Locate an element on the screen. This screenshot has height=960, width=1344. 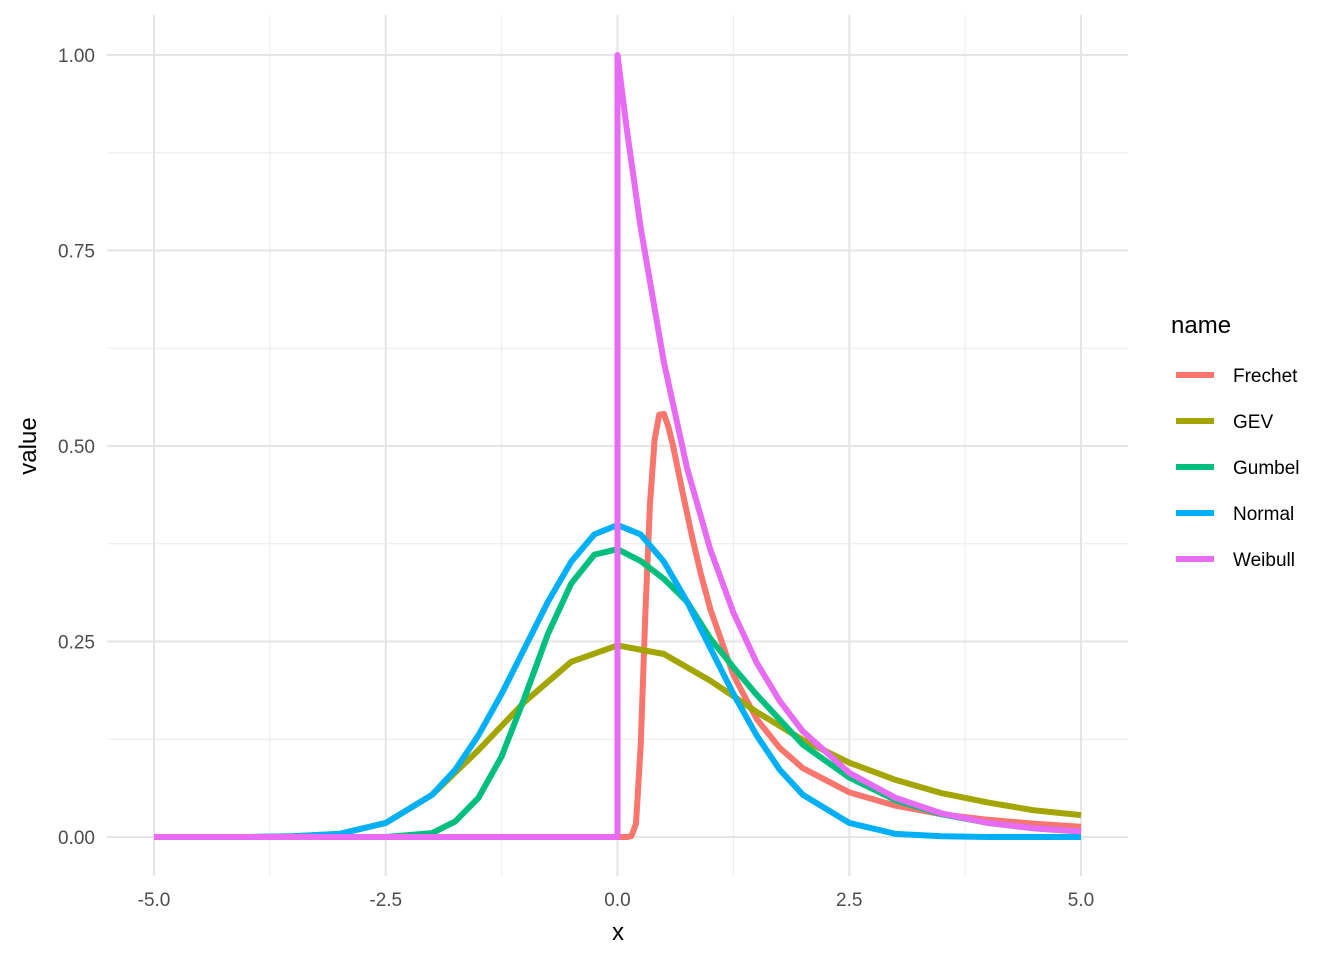
y-tick-label: 1.00 is located at coordinates (76, 56).